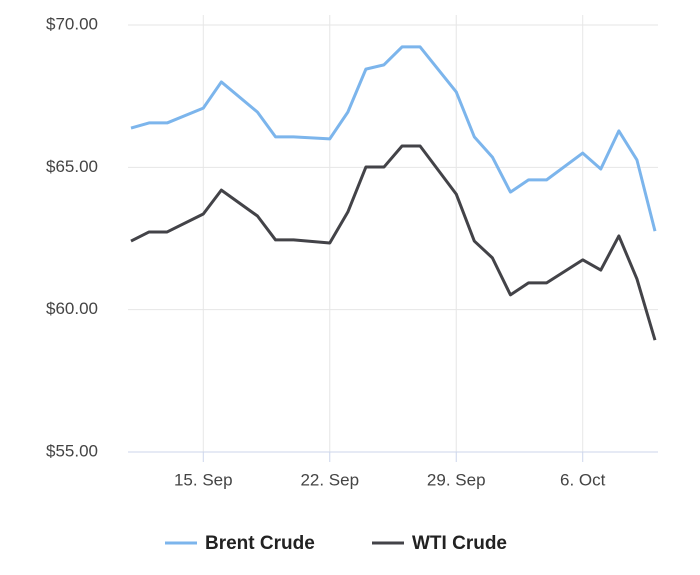  What do you see at coordinates (583, 479) in the screenshot?
I see `x-tick-label: 6. Oct` at bounding box center [583, 479].